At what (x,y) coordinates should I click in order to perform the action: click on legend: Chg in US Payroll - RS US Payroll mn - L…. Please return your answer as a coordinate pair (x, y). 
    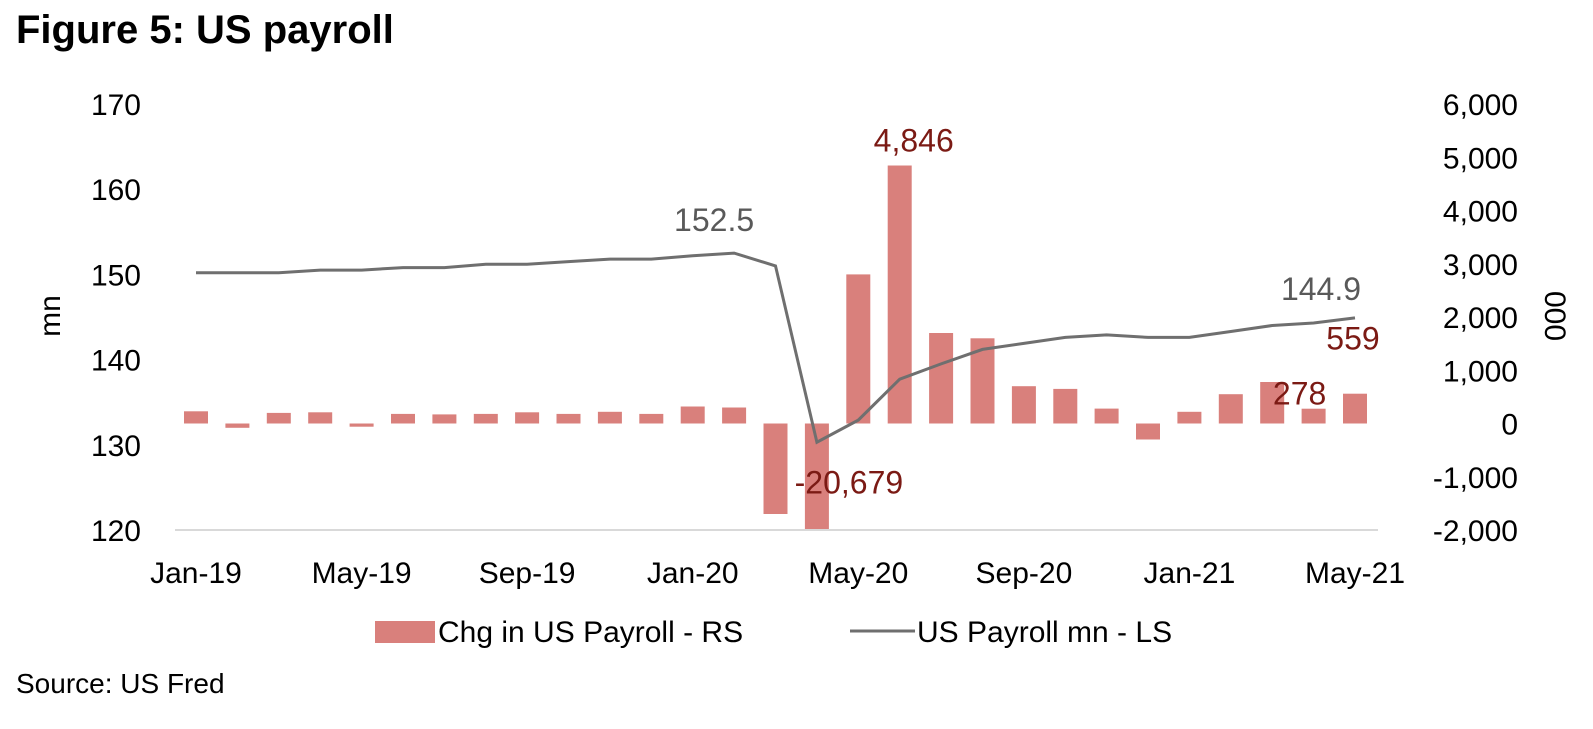
    Looking at the image, I should click on (773, 632).